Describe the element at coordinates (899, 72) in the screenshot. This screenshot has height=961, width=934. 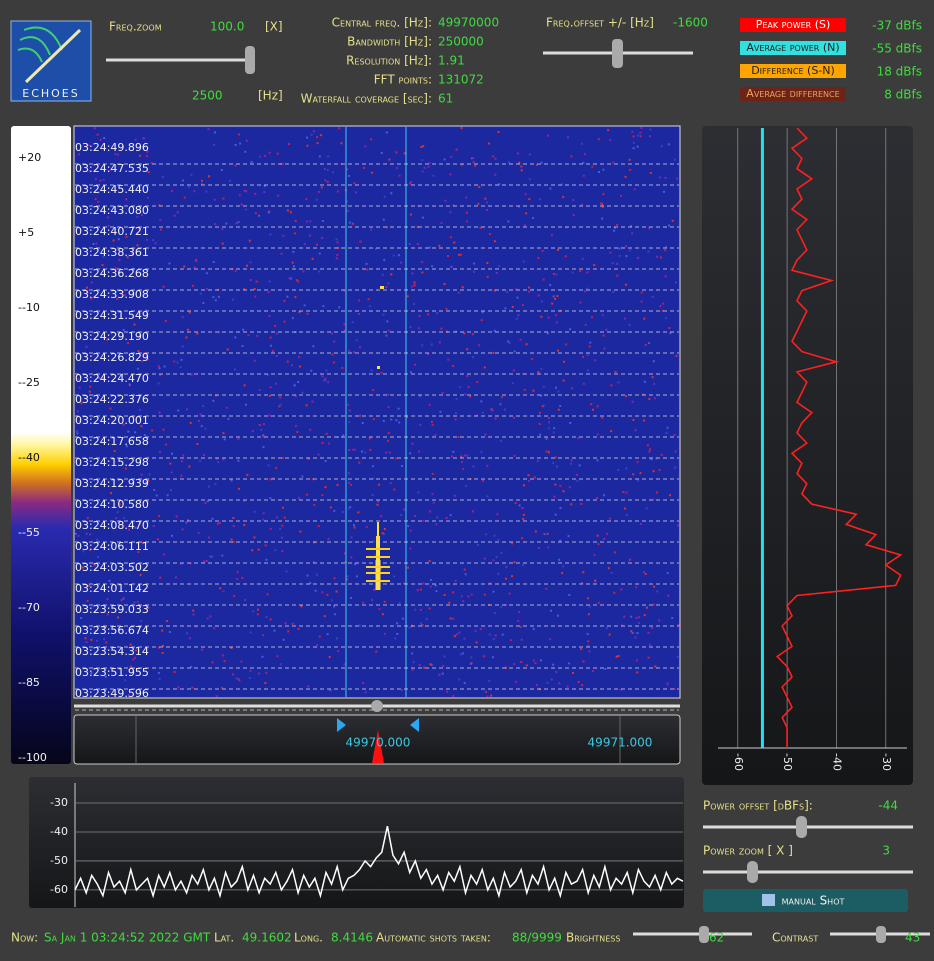
I see `legend-value: 18 dBfs` at that location.